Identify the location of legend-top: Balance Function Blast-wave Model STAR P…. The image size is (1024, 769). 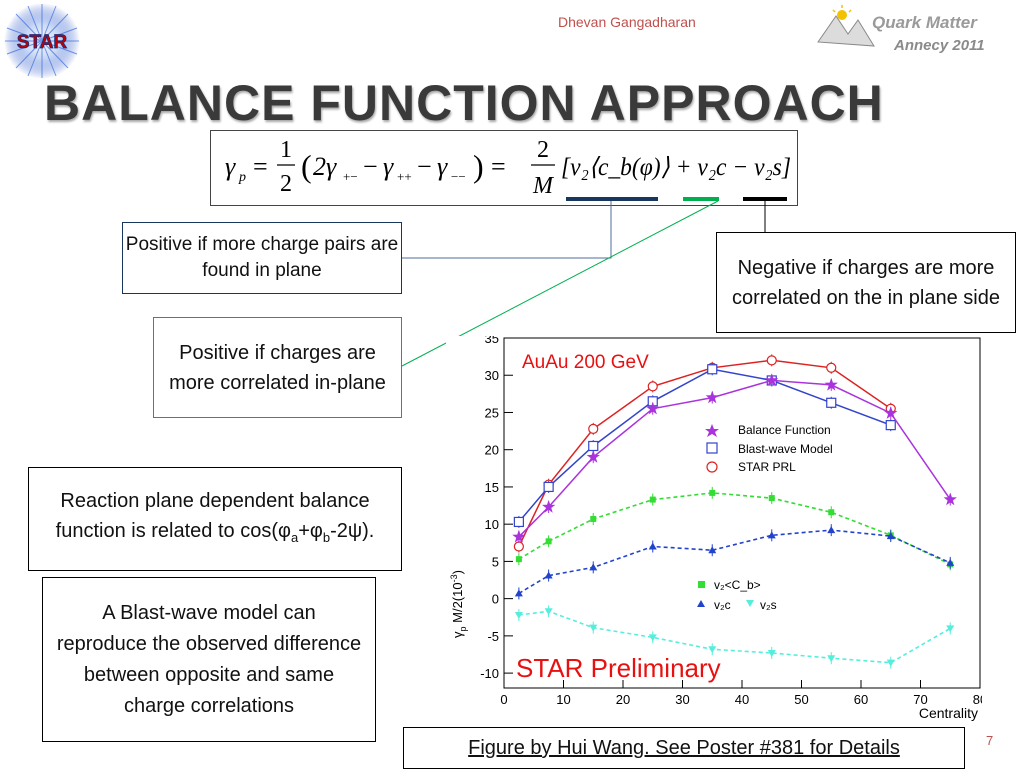
(769, 448).